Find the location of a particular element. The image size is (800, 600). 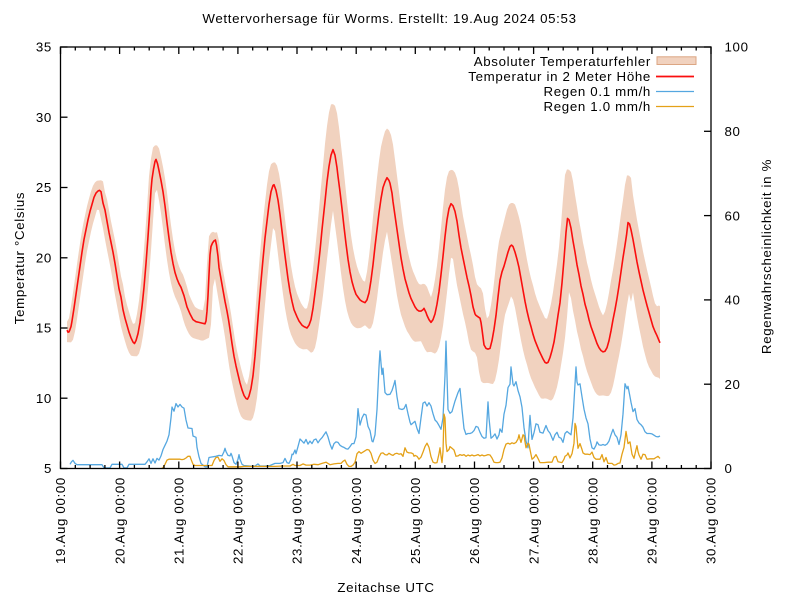

svg-text: 40 is located at coordinates (733, 300).